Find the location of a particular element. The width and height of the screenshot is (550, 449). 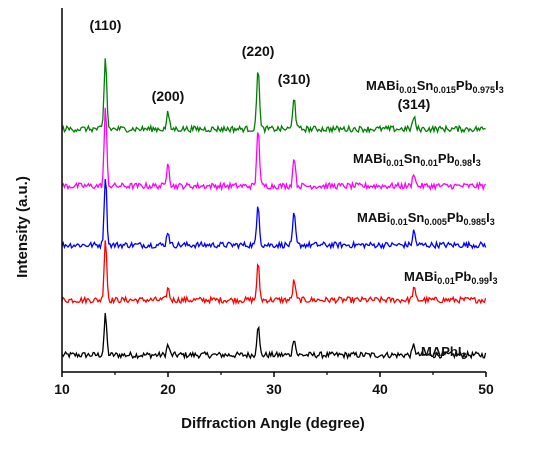

x-tick-label-0: 10 is located at coordinates (62, 389).